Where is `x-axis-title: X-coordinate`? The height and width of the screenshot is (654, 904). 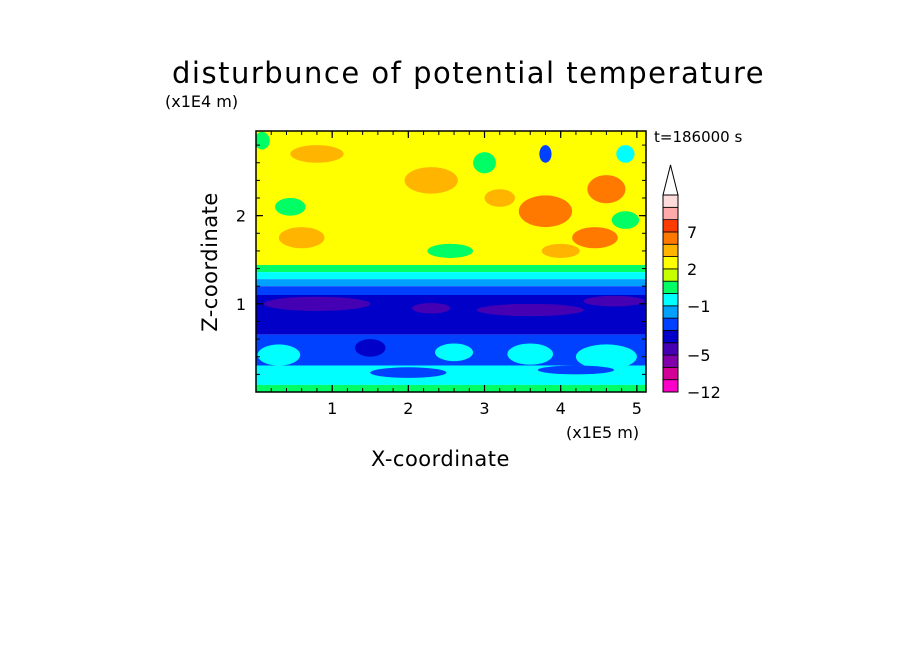 x-axis-title: X-coordinate is located at coordinates (440, 459).